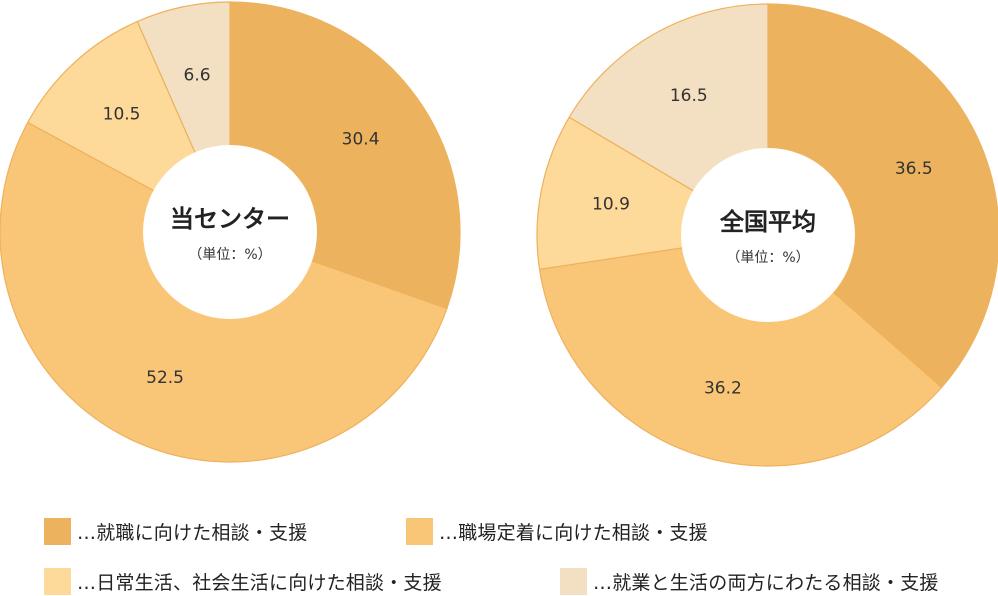 Image resolution: width=998 pixels, height=596 pixels. I want to click on chart-title-2: 全国平均, so click(767, 222).